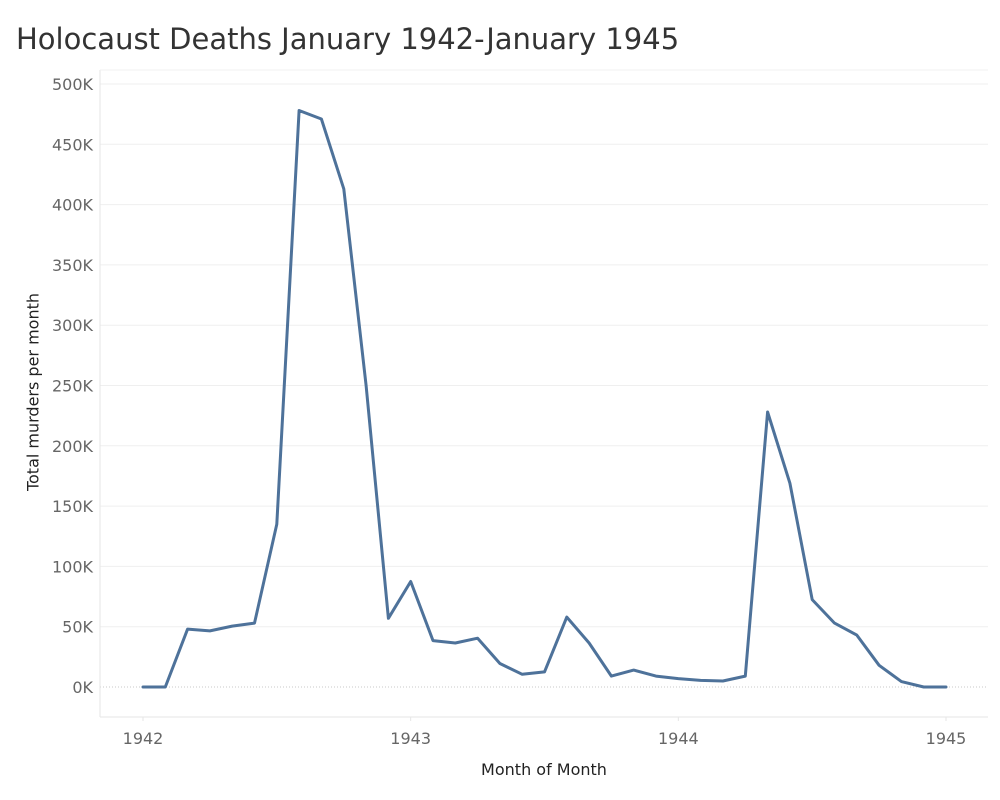  What do you see at coordinates (82, 687) in the screenshot?
I see `y-tick-label: 0K` at bounding box center [82, 687].